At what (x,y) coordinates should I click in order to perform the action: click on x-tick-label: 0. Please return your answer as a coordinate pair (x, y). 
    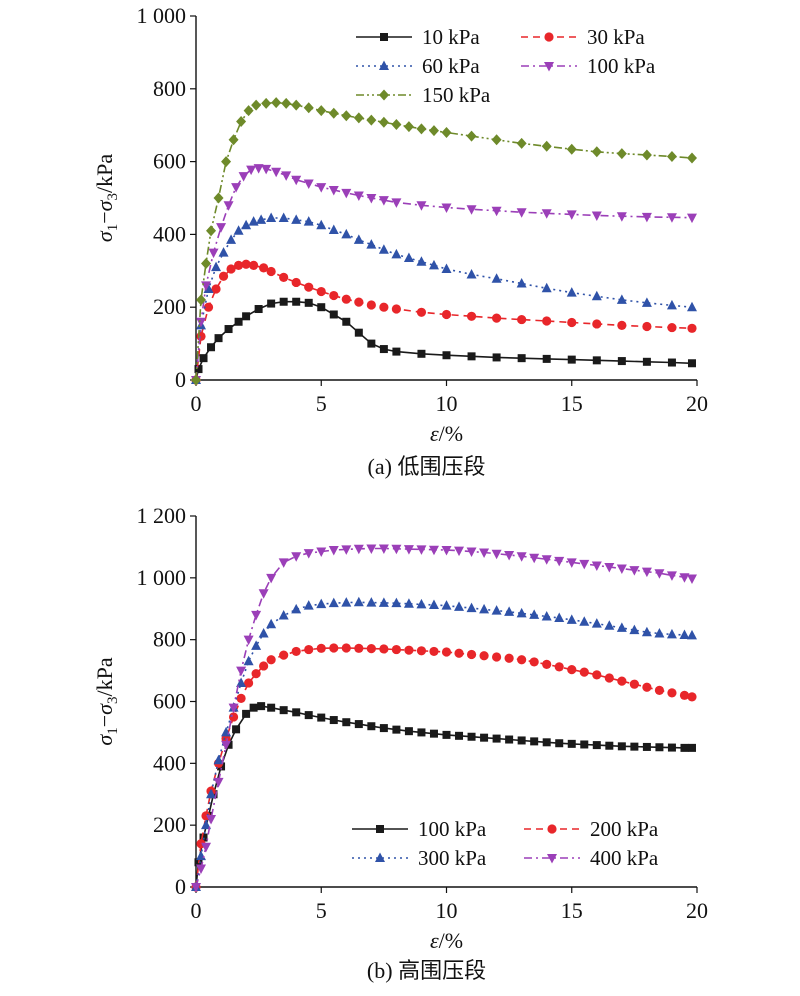
    Looking at the image, I should click on (196, 910).